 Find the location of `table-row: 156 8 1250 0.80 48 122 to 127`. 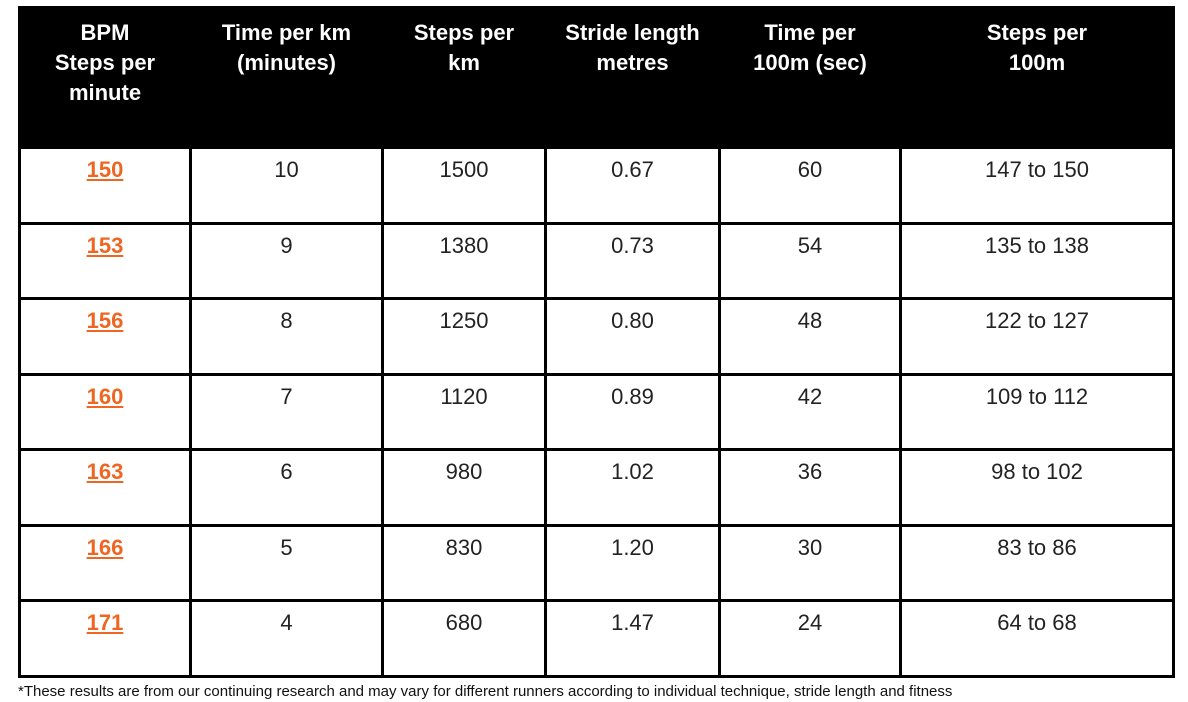

table-row: 156 8 1250 0.80 48 122 to 127 is located at coordinates (596, 336).